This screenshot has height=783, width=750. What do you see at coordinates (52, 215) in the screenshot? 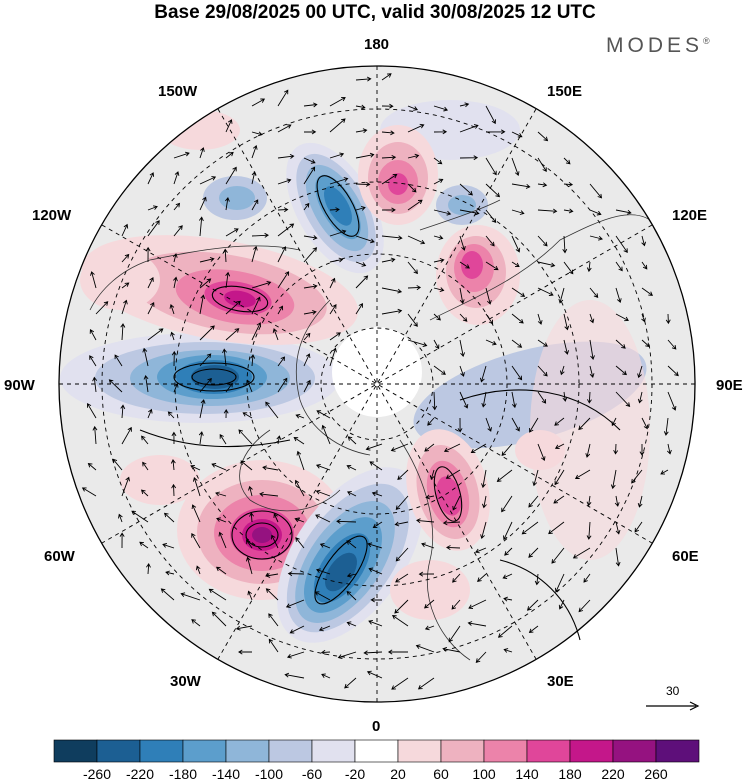
I see `lon-label-120w: 120W` at bounding box center [52, 215].